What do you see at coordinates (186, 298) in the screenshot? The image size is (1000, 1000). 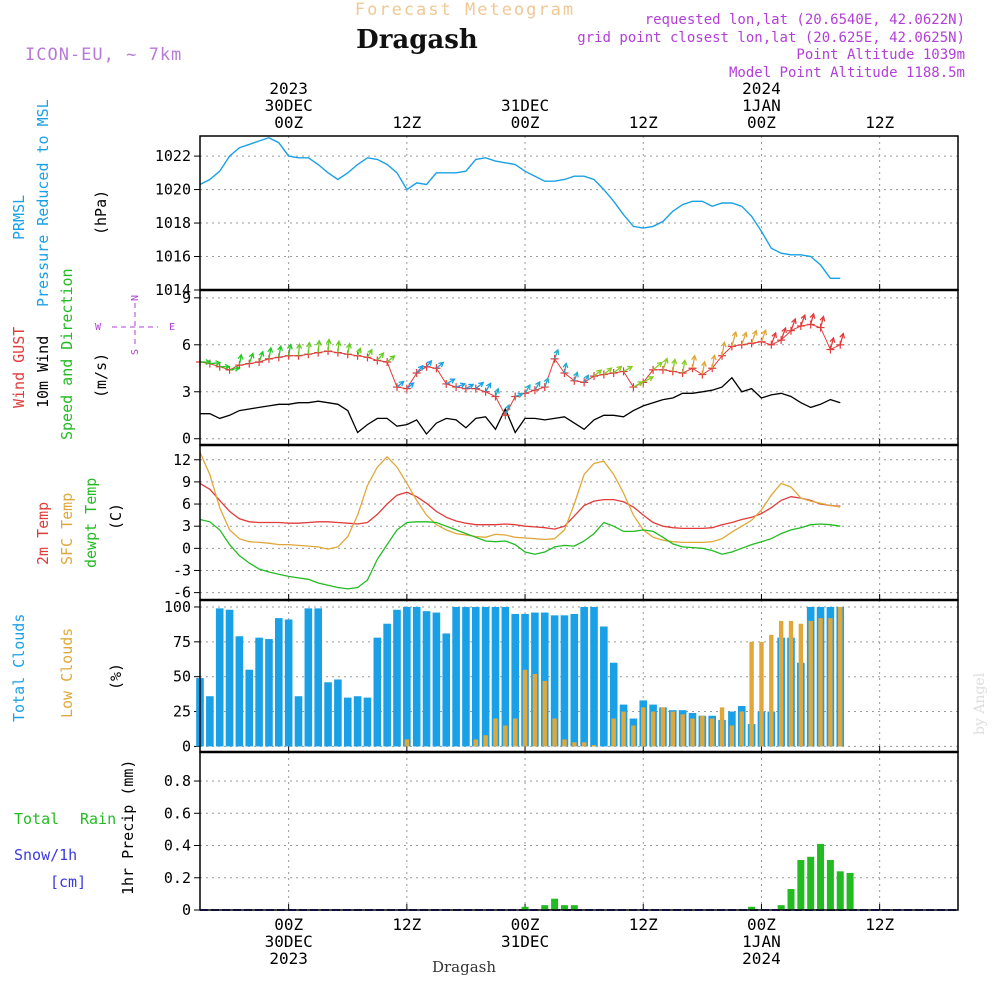 I see `wind-ytick-label: 9` at bounding box center [186, 298].